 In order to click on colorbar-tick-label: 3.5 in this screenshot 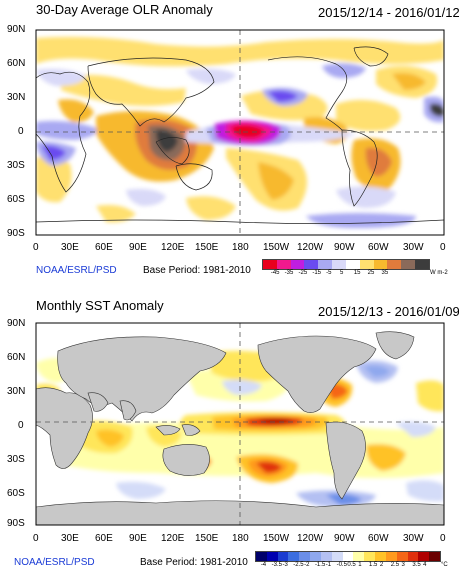, I will do `click(416, 565)`.